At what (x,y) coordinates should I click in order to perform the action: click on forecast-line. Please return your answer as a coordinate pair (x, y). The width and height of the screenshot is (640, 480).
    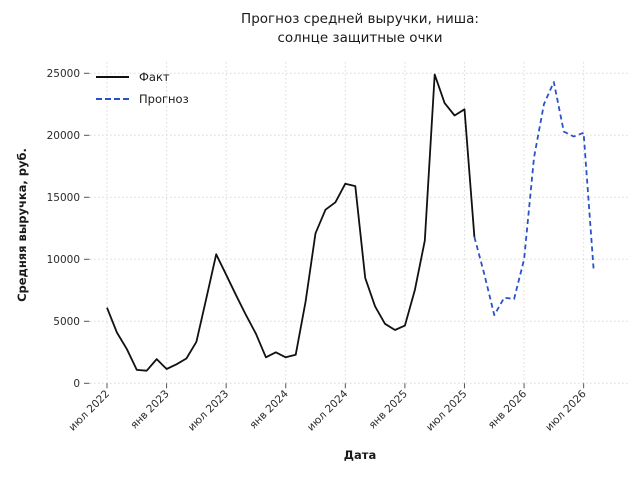
    Looking at the image, I should click on (534, 199).